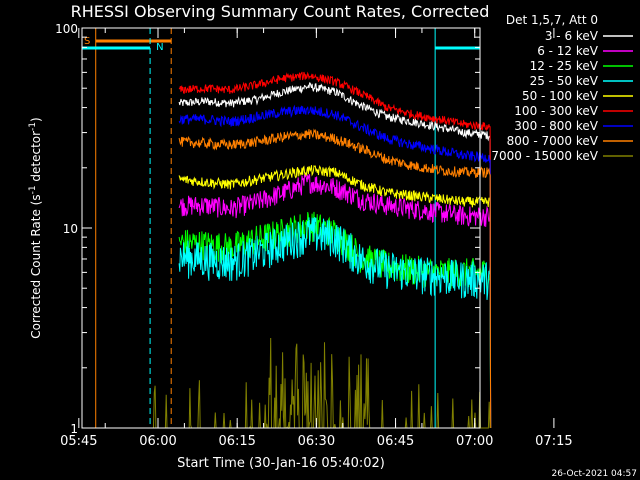 The height and width of the screenshot is (480, 640). Describe the element at coordinates (556, 111) in the screenshot. I see `legend-label: 100 - 300 keV` at that location.